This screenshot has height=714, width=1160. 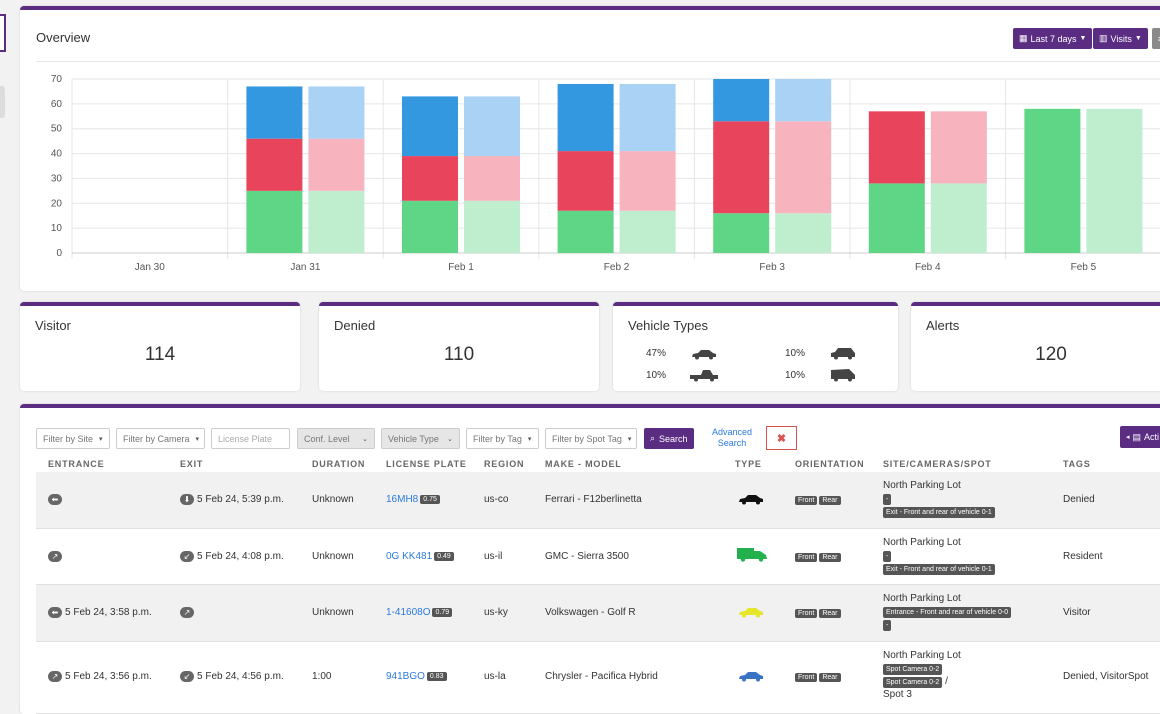 I want to click on list-icon: ▤, so click(x=1137, y=436).